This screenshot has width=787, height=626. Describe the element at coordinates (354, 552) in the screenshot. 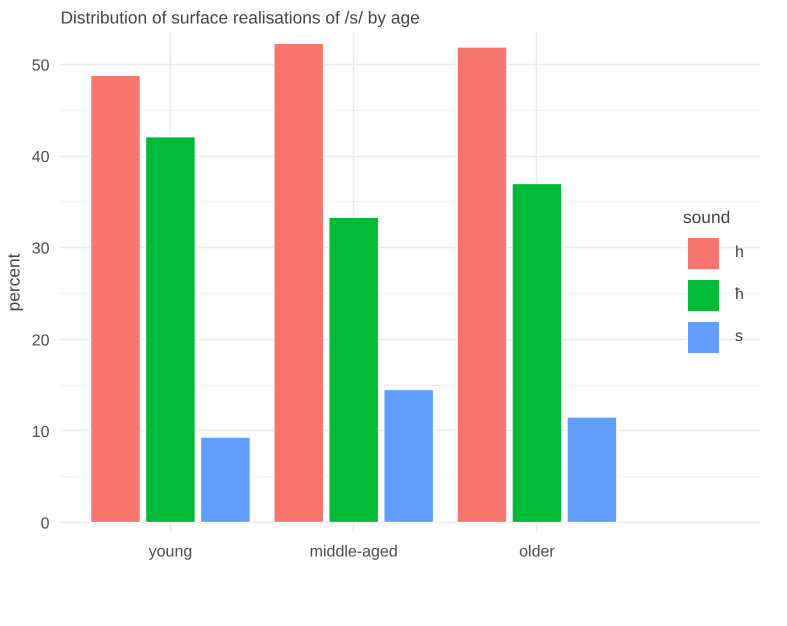

I see `x-tick-label: middle-aged` at that location.